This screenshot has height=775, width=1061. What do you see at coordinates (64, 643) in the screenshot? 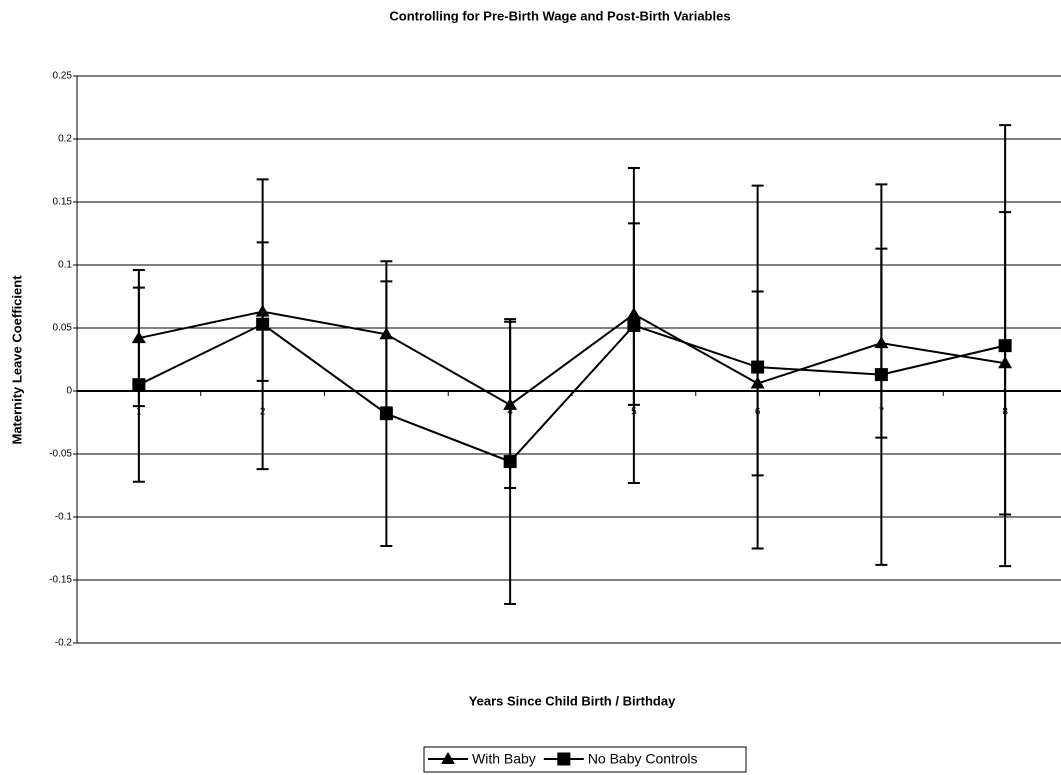
I see `y-tick-label: -0.2` at bounding box center [64, 643].